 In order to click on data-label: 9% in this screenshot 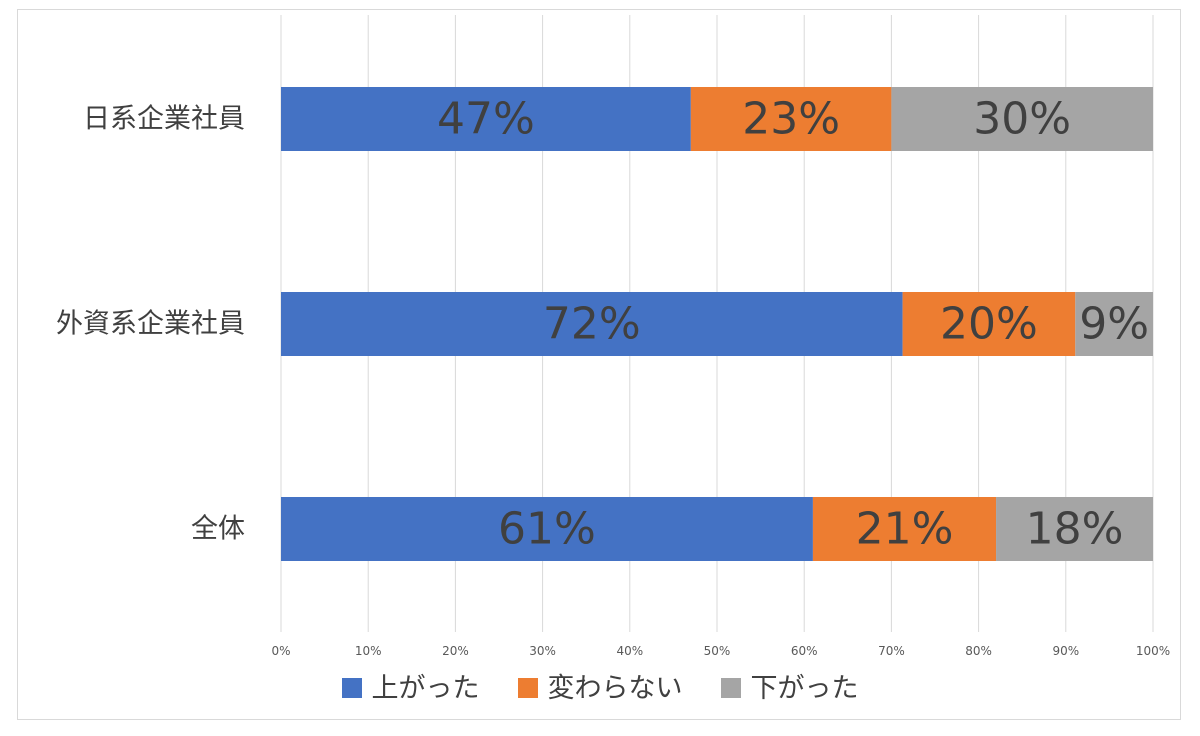, I will do `click(1114, 324)`.